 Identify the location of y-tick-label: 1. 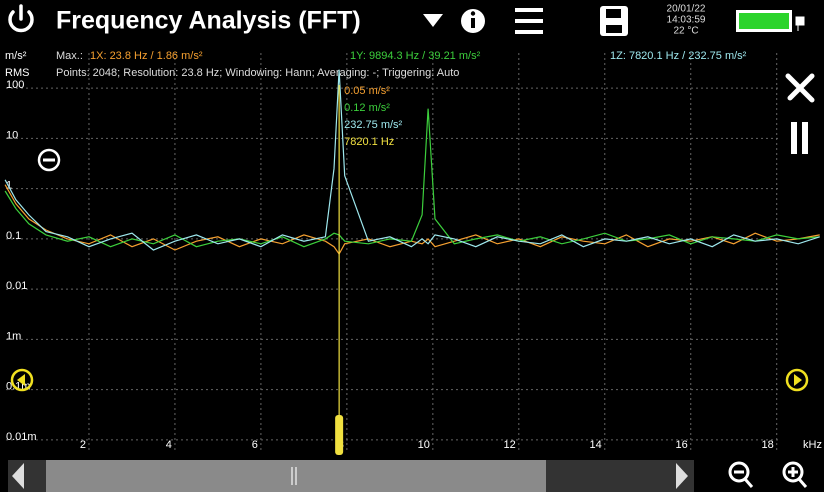
(9, 186).